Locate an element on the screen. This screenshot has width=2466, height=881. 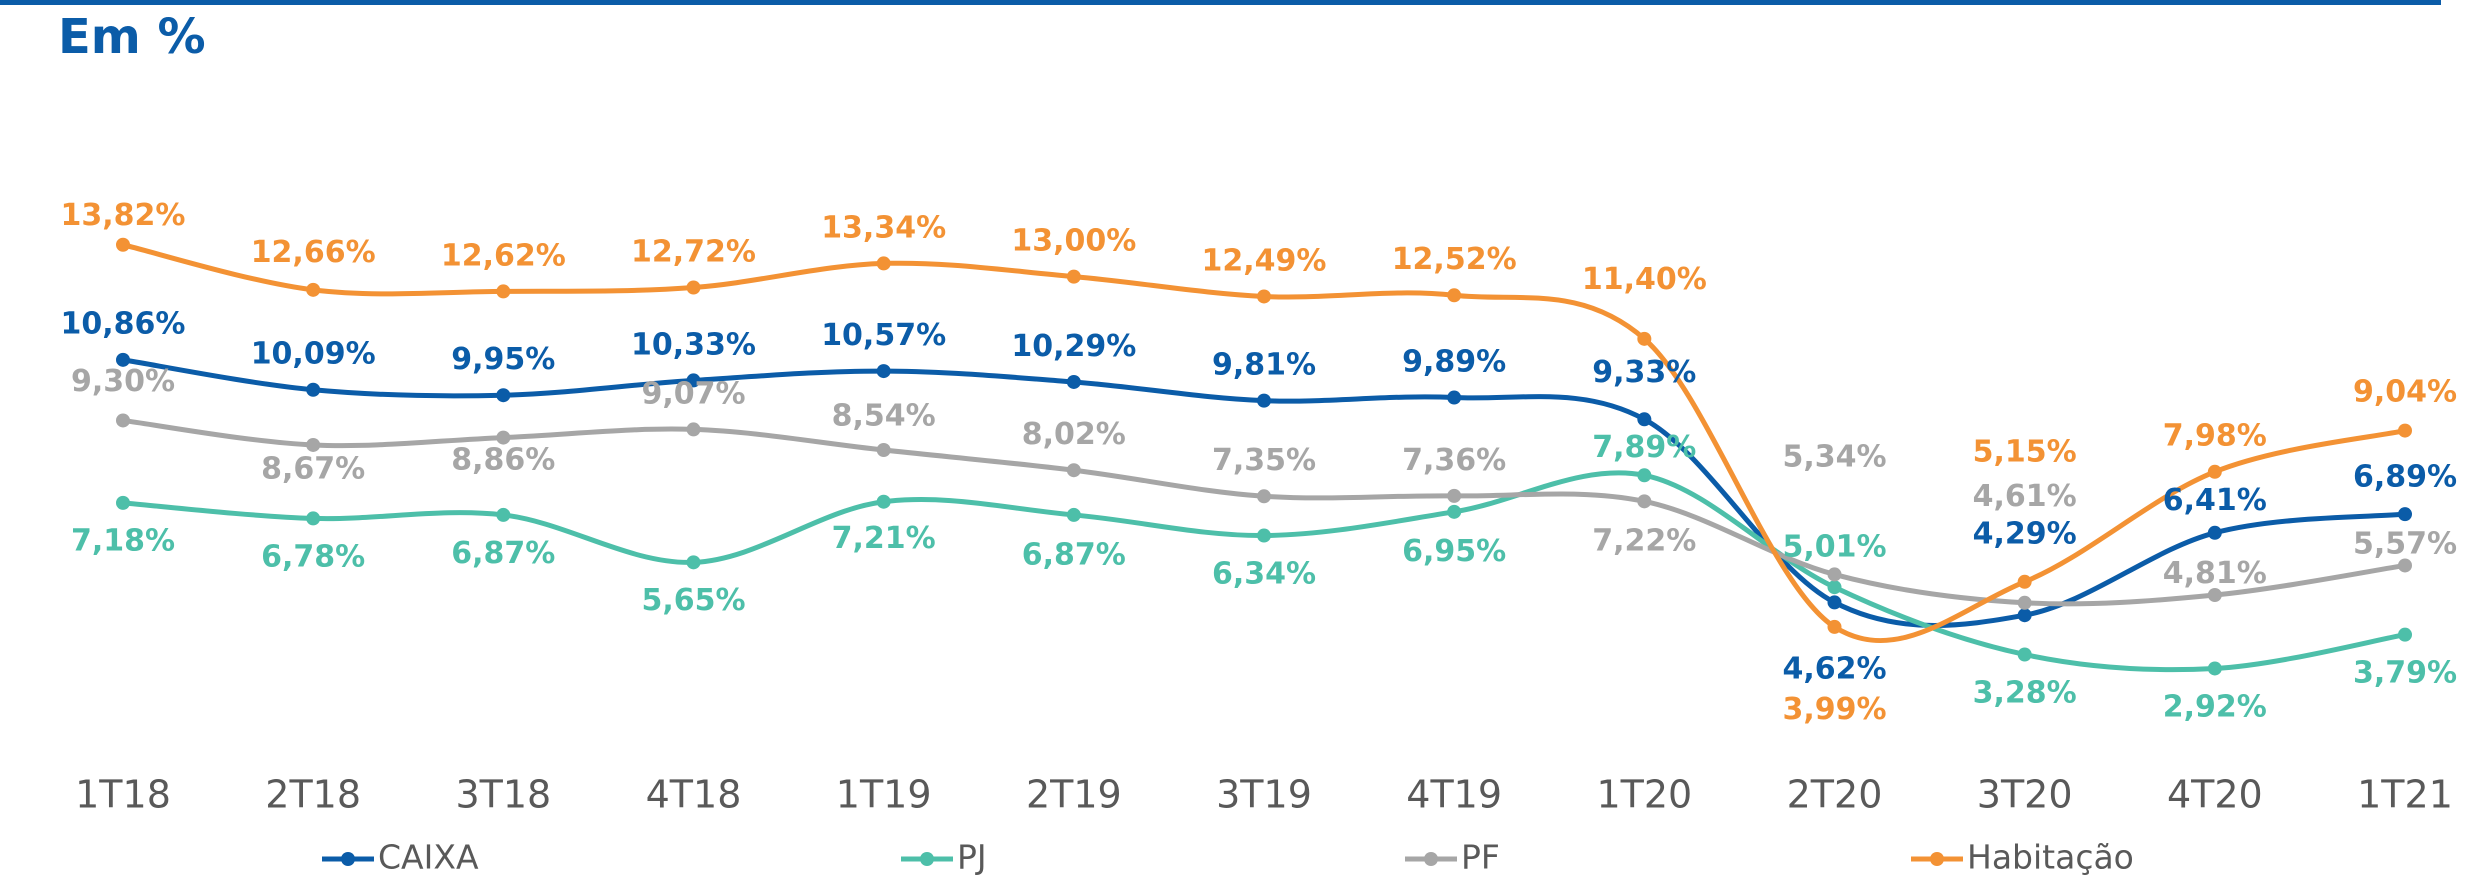
legend-label: CAIXA is located at coordinates (428, 857).